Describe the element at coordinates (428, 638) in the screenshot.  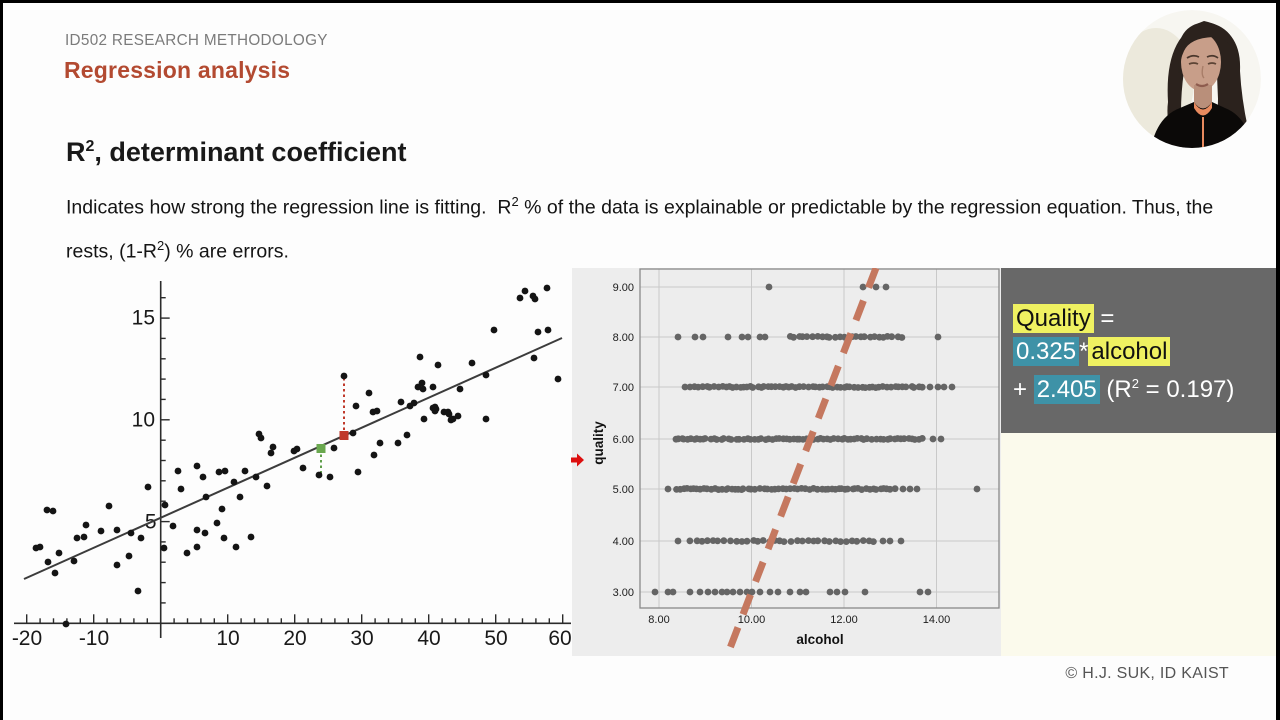
I see `svg-text: 40` at that location.